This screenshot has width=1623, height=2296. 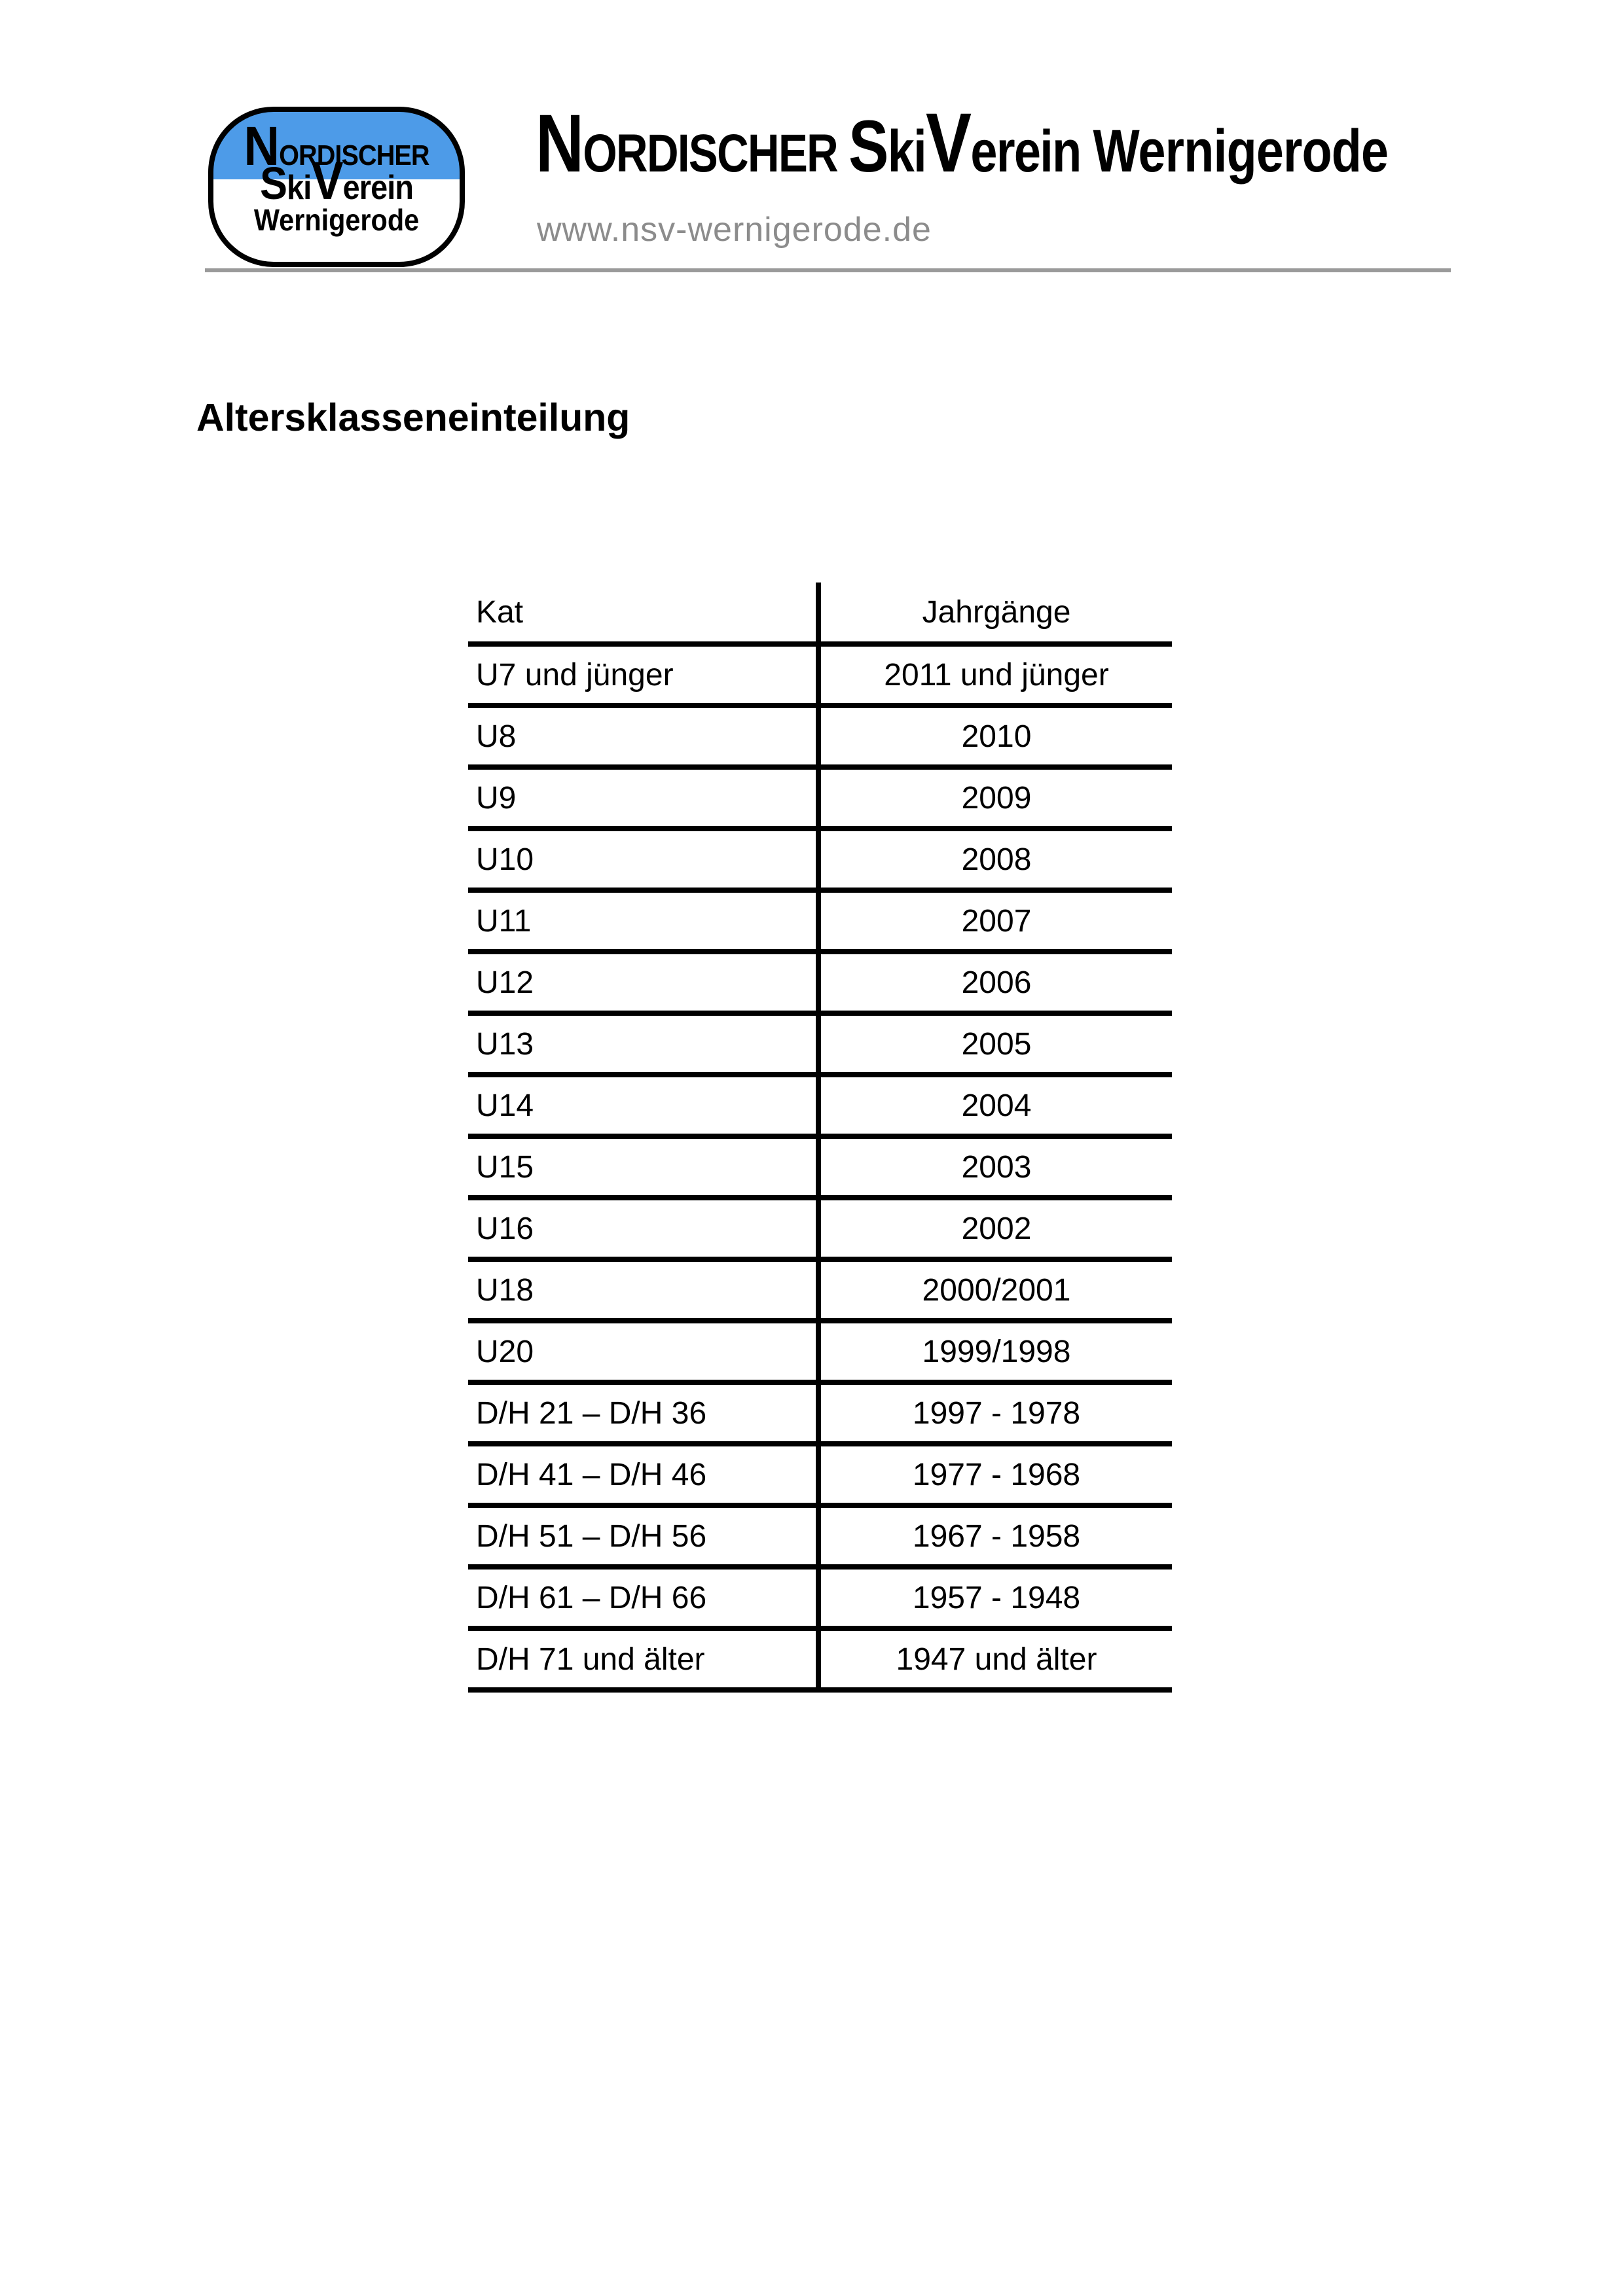 What do you see at coordinates (995, 1045) in the screenshot?
I see `jahrgaenge-cell: 2005` at bounding box center [995, 1045].